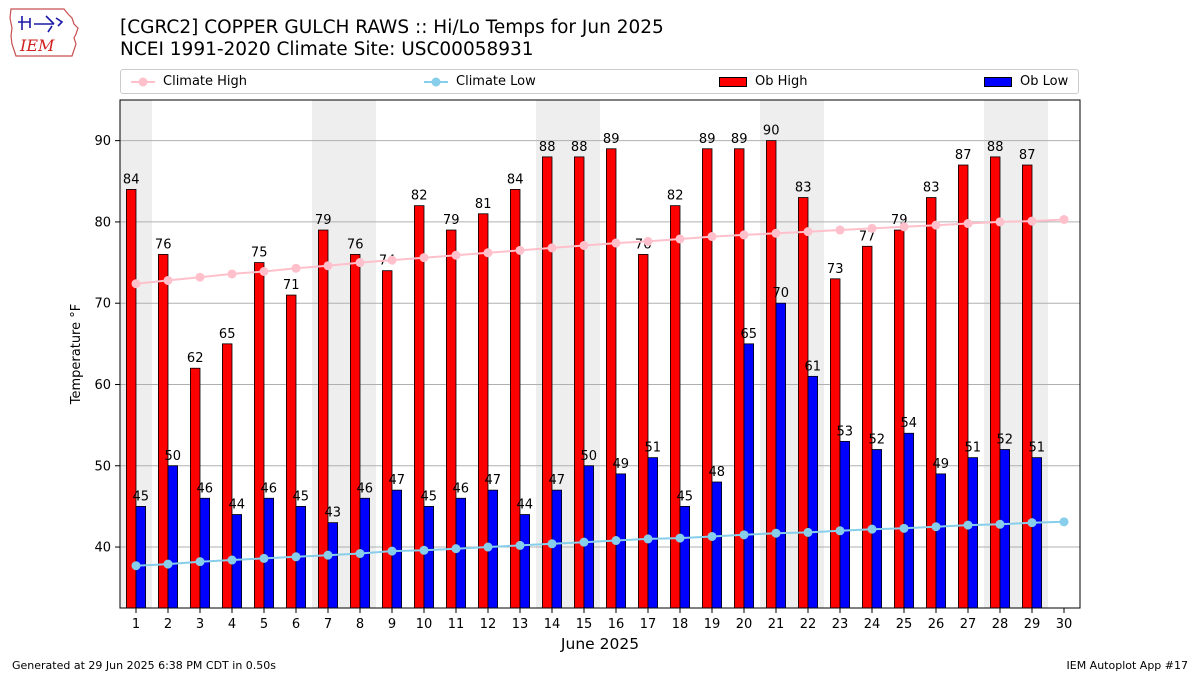 The image size is (1200, 675). Describe the element at coordinates (599, 644) in the screenshot. I see `x-axis-label: June 2025` at that location.